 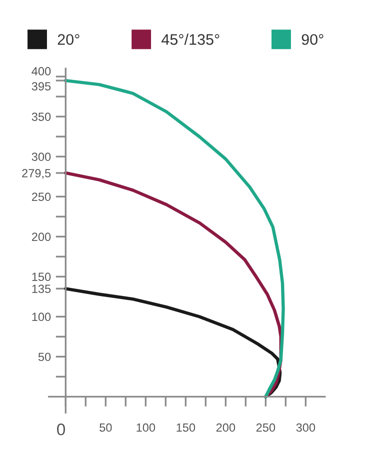 What do you see at coordinates (41, 237) in the screenshot?
I see `y-tick-label: 200` at bounding box center [41, 237].